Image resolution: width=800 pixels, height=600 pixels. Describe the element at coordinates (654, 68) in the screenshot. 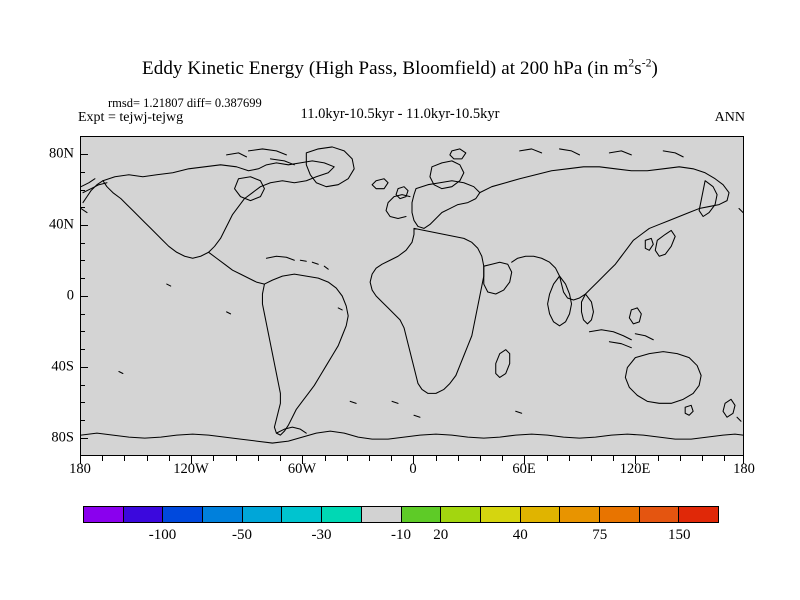

I see `title-end-text: )` at that location.